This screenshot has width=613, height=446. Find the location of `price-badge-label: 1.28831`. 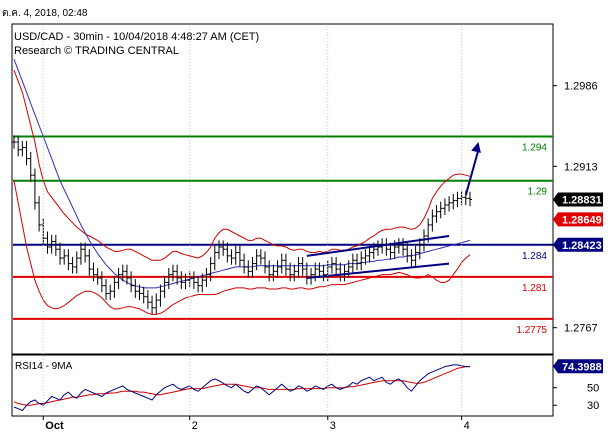

price-badge-label: 1.28831 is located at coordinates (582, 200).